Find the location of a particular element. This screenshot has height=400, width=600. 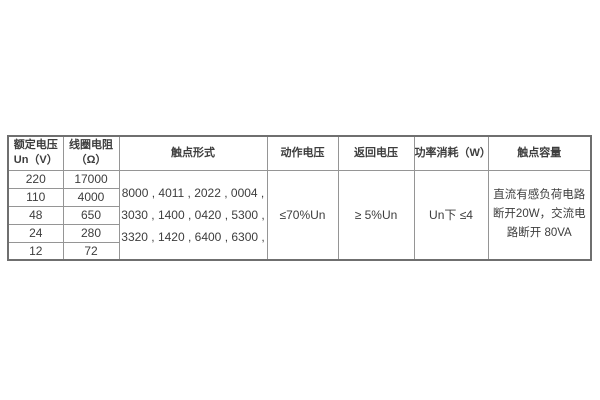

coil-resistance-value: 650 is located at coordinates (91, 215).